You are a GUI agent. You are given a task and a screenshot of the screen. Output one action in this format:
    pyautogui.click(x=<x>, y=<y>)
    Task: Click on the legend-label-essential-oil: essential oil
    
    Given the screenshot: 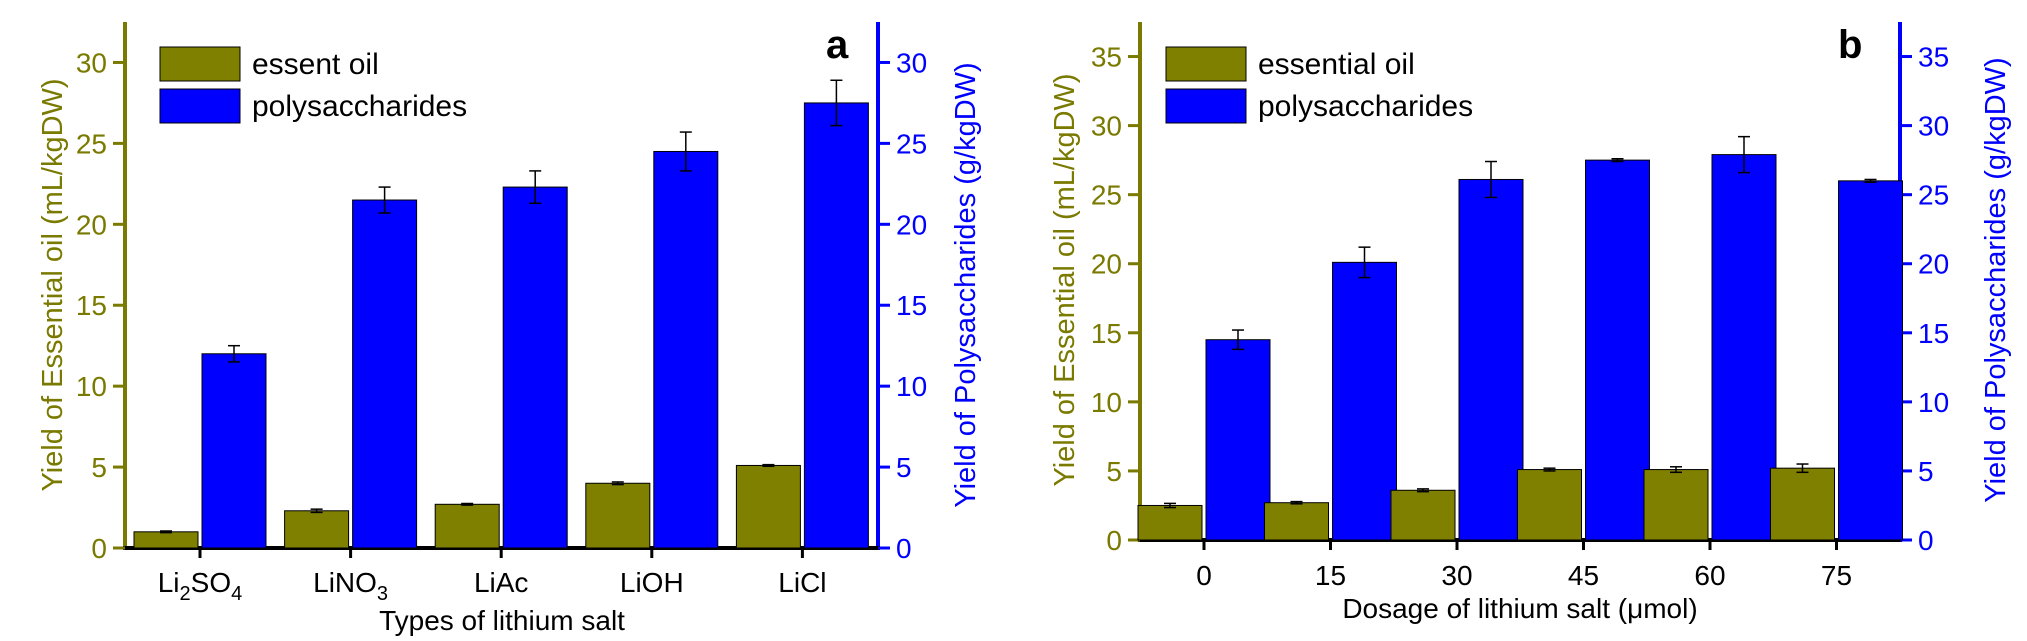 What is the action you would take?
    pyautogui.click(x=1336, y=64)
    